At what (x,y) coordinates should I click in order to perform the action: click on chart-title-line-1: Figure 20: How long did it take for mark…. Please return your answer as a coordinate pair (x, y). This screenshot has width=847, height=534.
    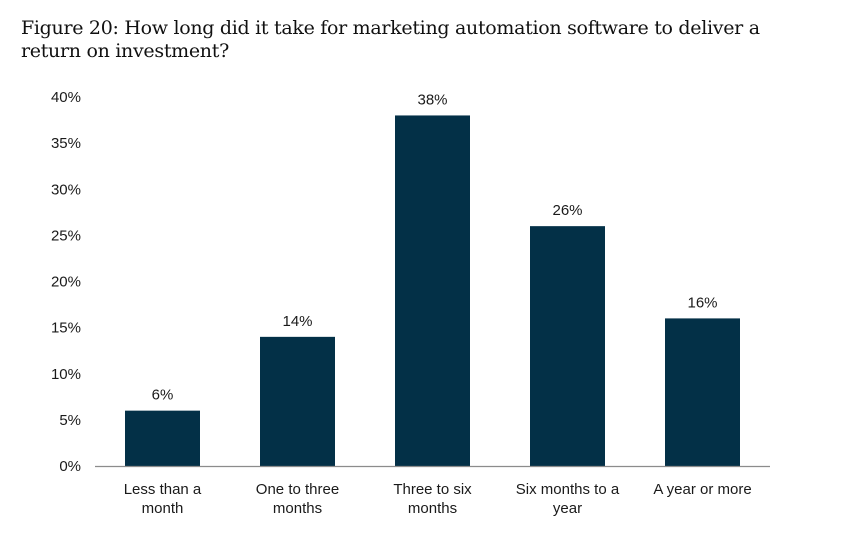
    Looking at the image, I should click on (390, 28).